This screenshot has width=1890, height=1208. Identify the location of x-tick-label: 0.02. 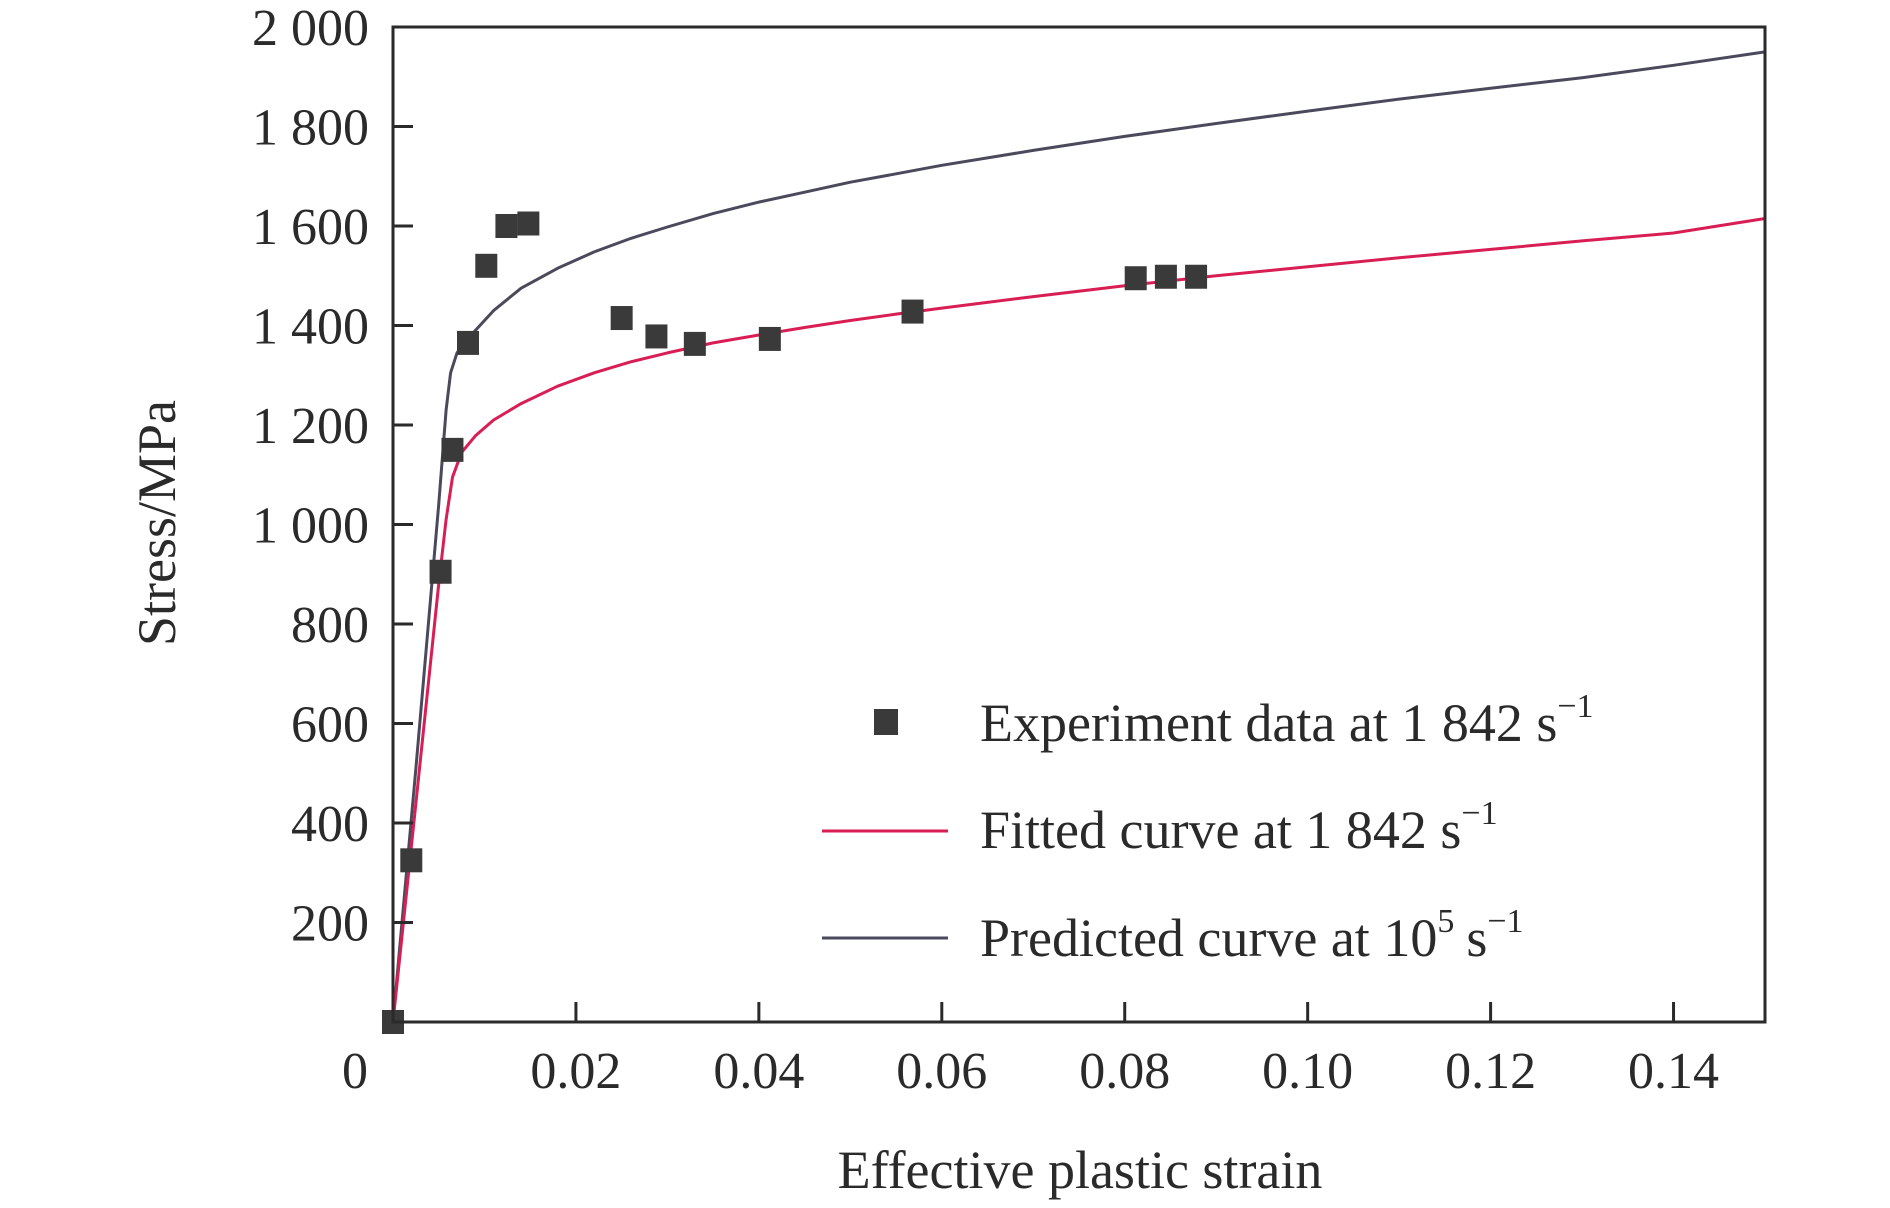
(575, 1071).